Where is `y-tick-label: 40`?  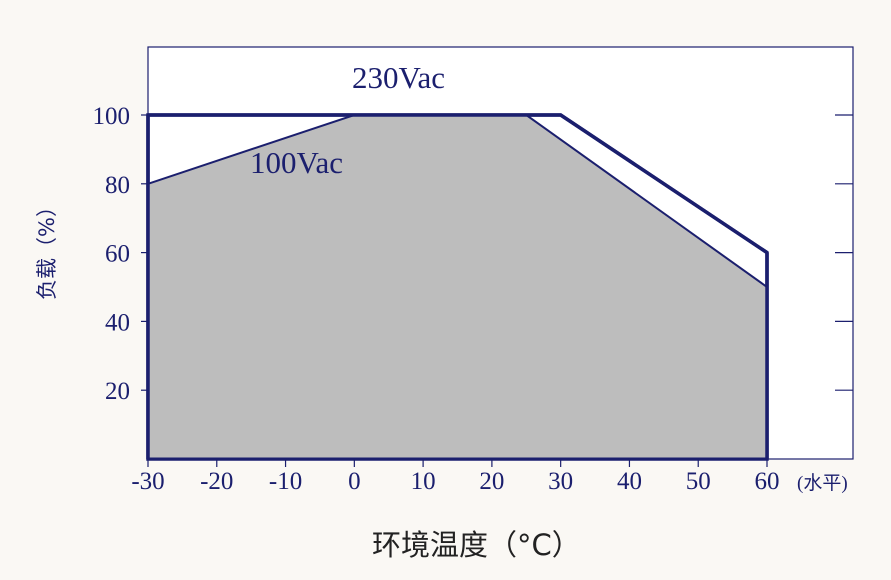
y-tick-label: 40 is located at coordinates (117, 322).